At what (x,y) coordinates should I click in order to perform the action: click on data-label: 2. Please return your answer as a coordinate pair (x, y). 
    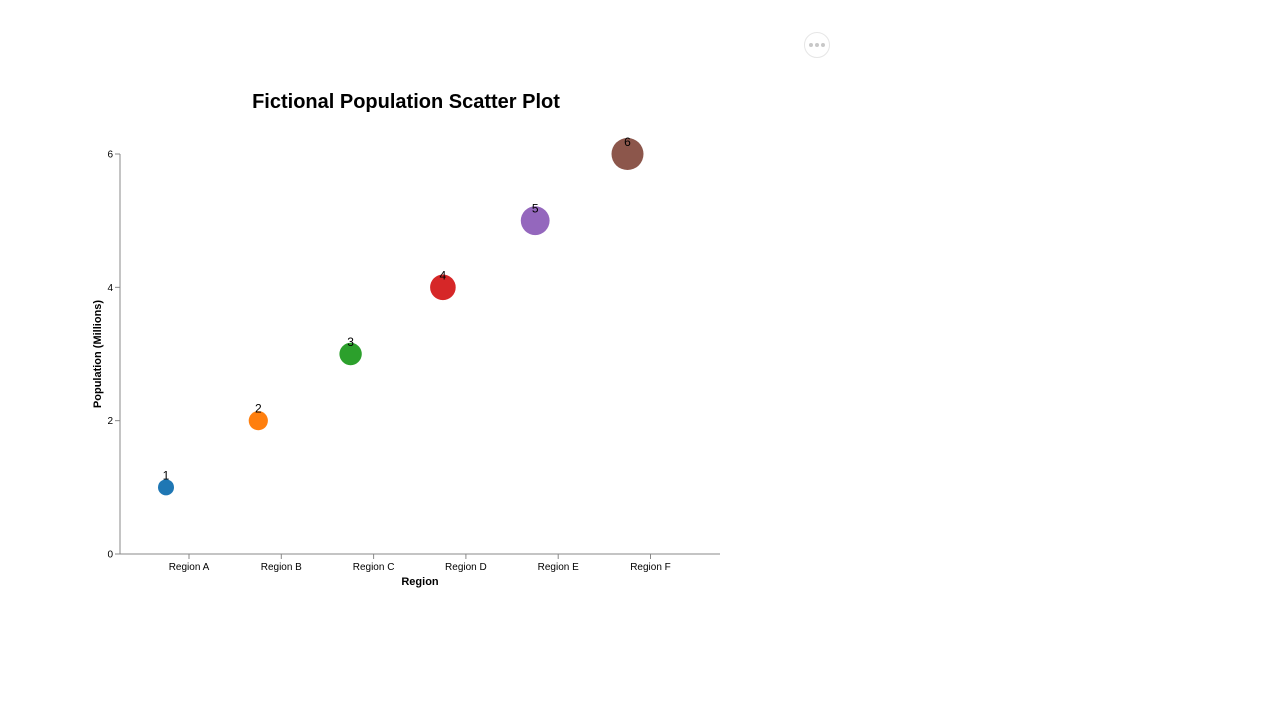
    Looking at the image, I should click on (258, 409).